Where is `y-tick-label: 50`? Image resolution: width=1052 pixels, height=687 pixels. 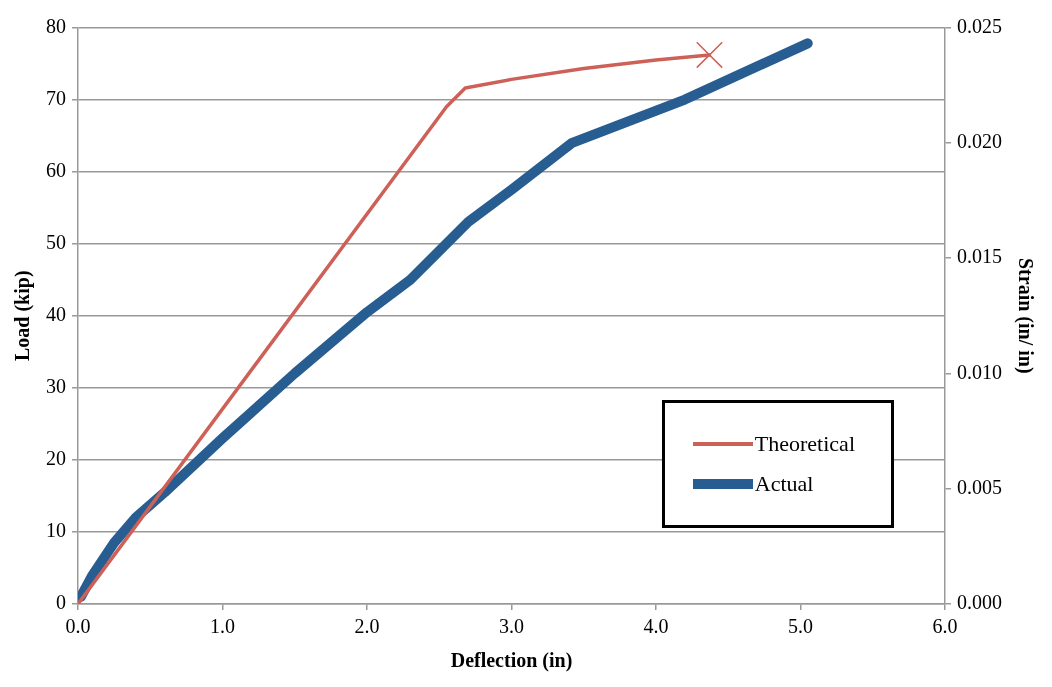
y-tick-label: 50 is located at coordinates (56, 241).